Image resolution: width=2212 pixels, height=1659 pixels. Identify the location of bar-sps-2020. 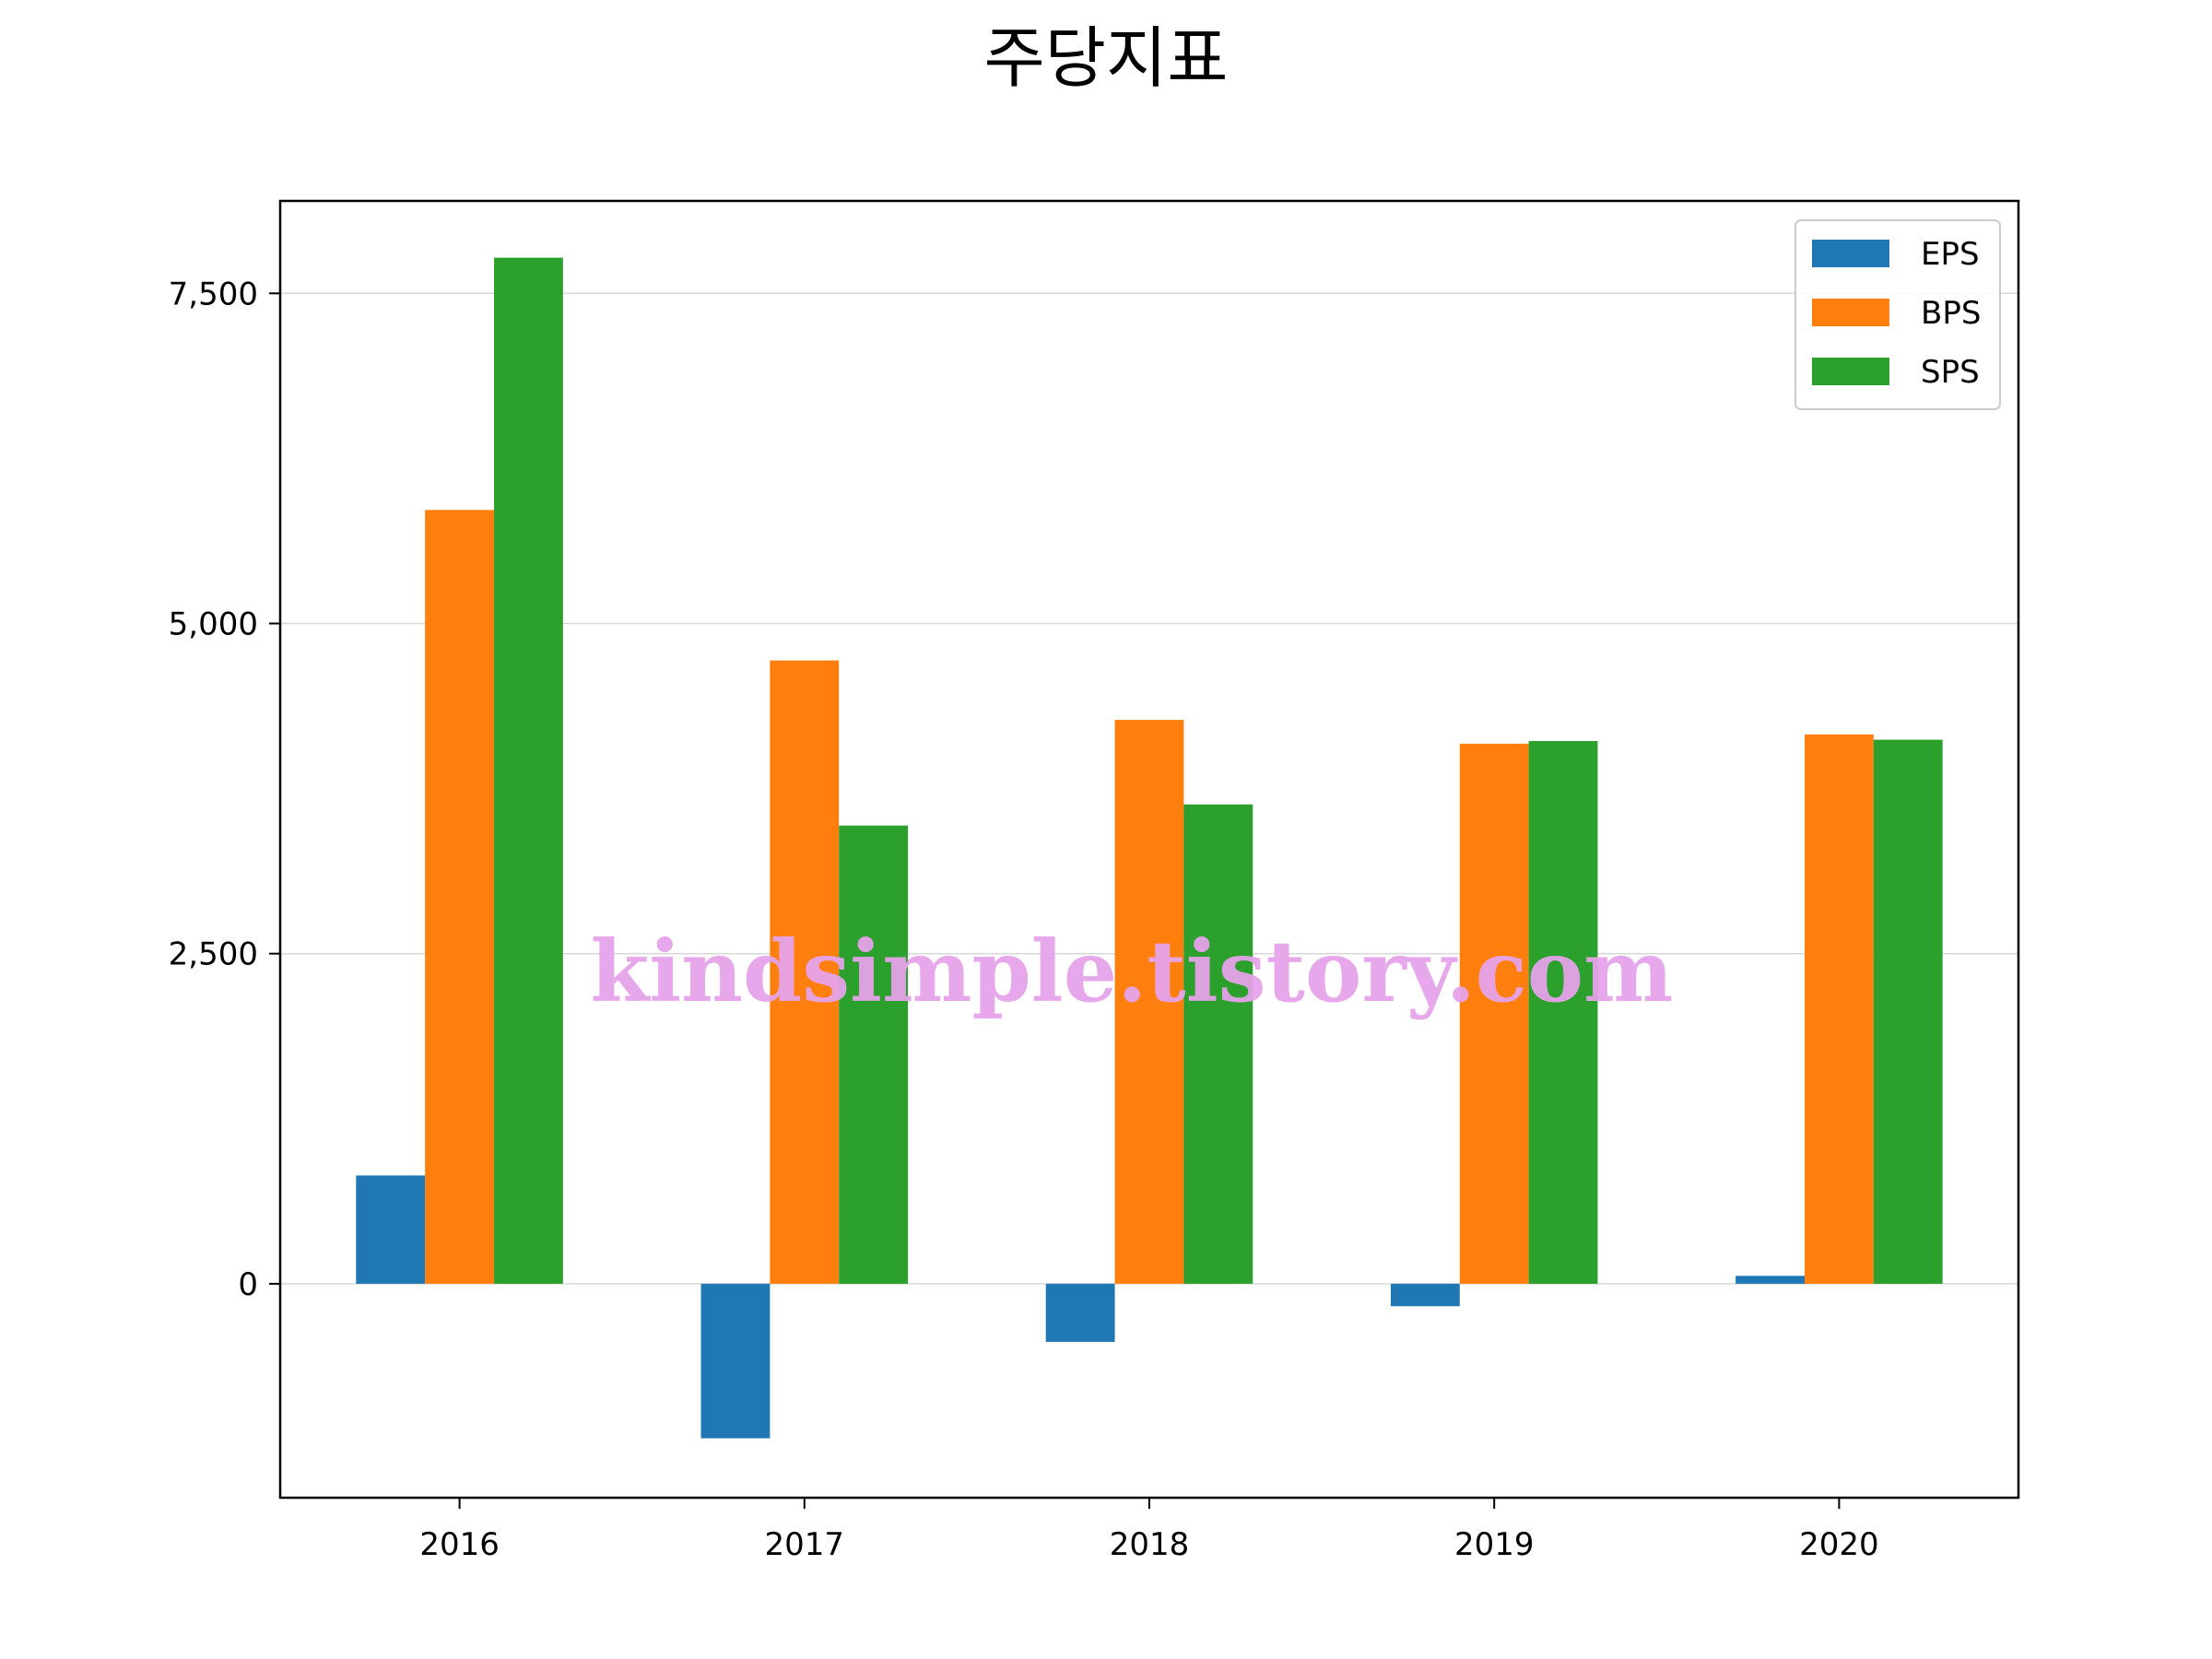
(1908, 1011).